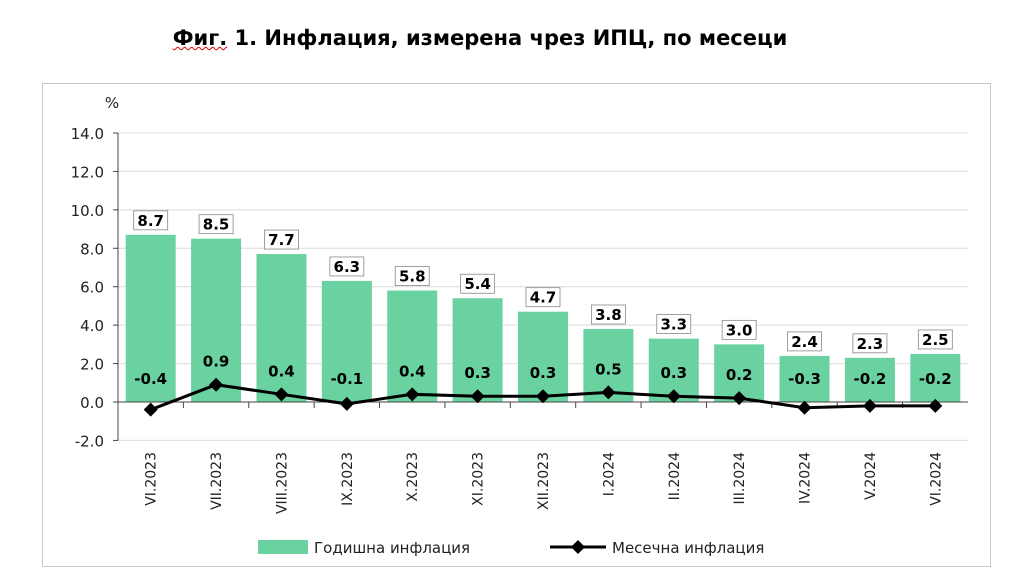 Image resolution: width=1024 pixels, height=578 pixels. I want to click on x-tick-label: IV.2024, so click(806, 478).